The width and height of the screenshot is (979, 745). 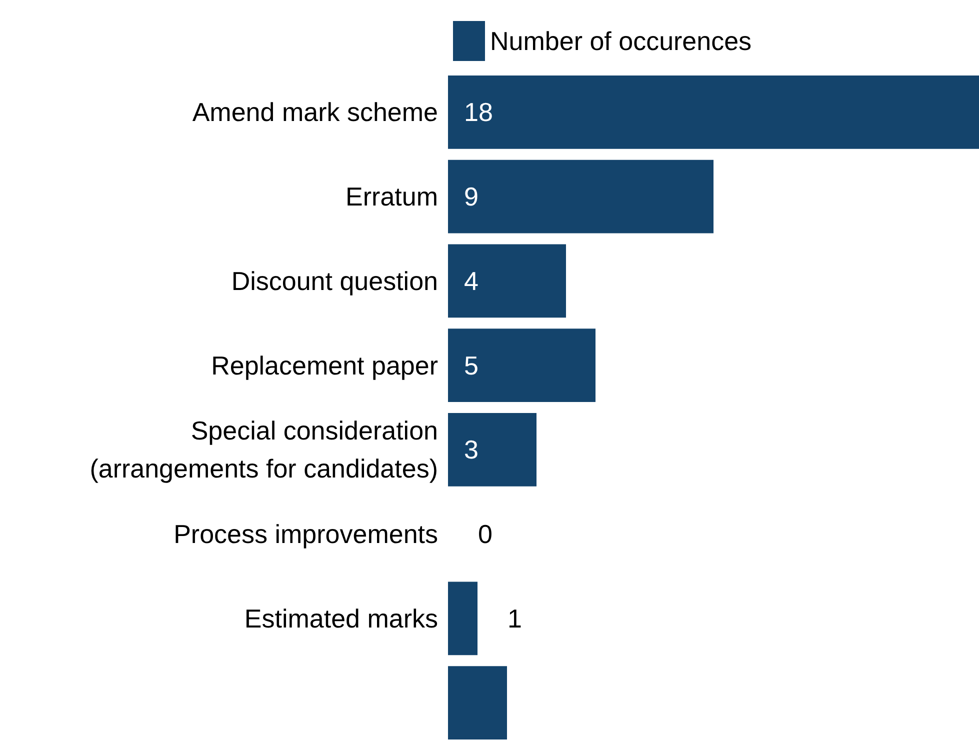 What do you see at coordinates (485, 534) in the screenshot?
I see `data-label: 0` at bounding box center [485, 534].